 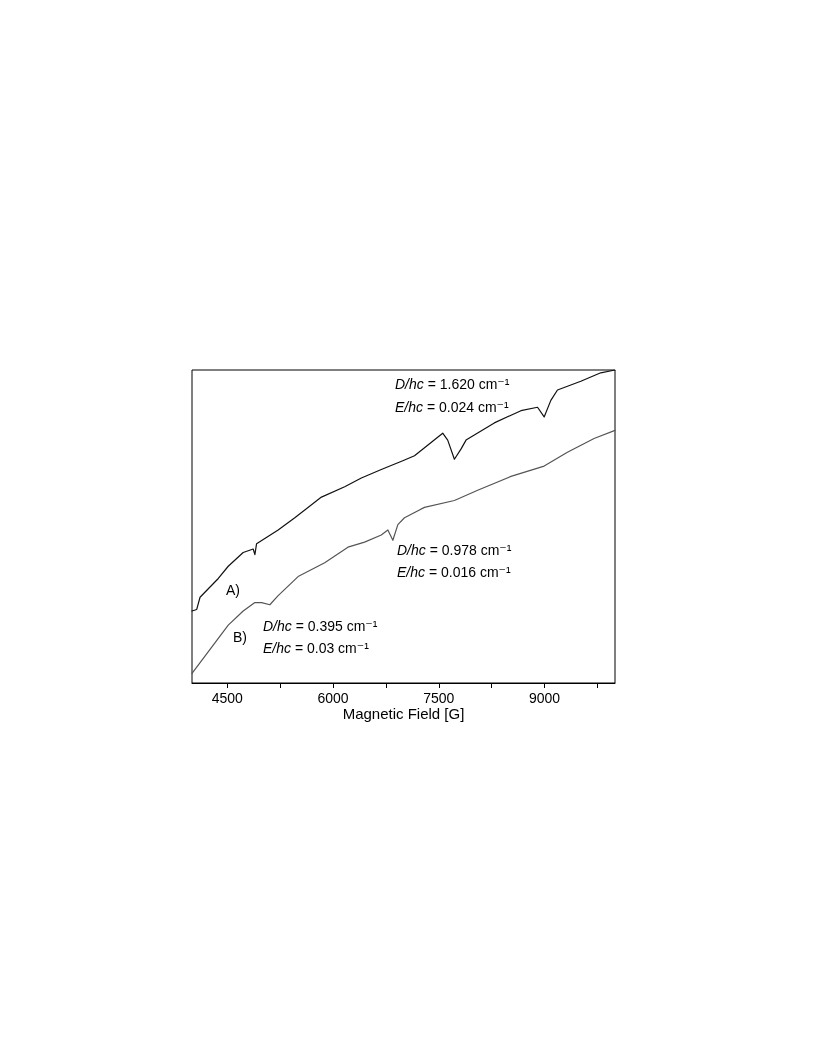 What do you see at coordinates (240, 637) in the screenshot?
I see `annotation: B)` at bounding box center [240, 637].